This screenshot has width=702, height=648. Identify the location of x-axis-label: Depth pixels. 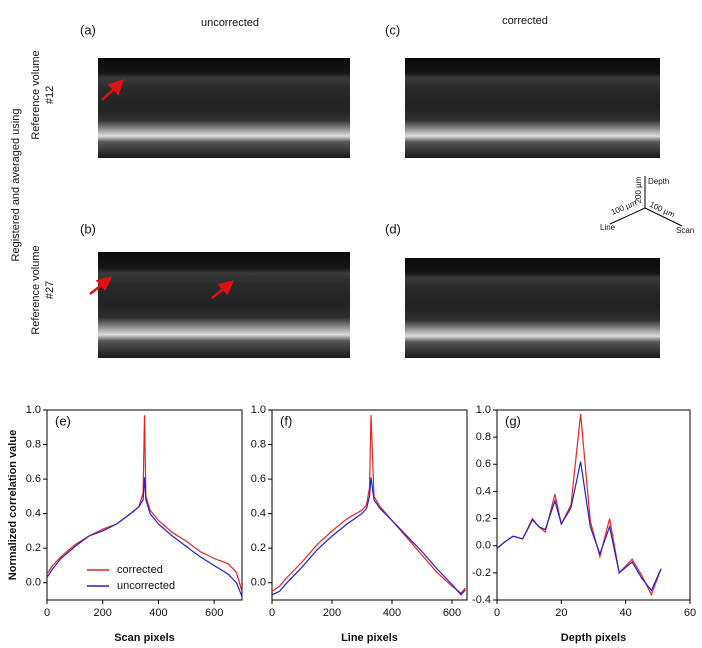
(593, 638).